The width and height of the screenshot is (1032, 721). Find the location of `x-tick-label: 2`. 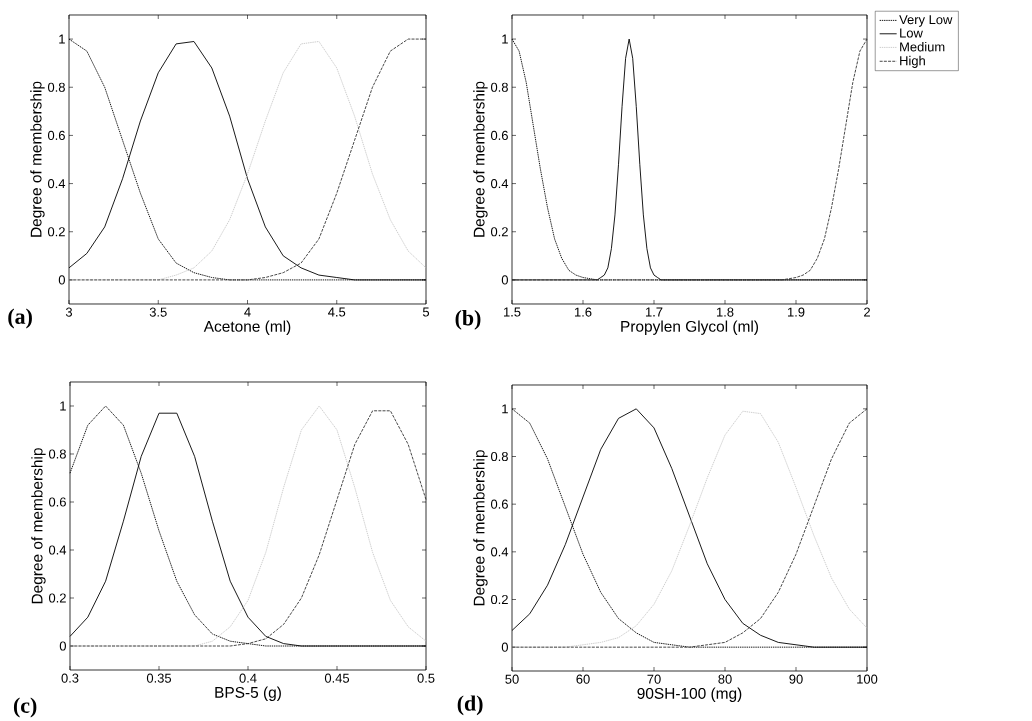

x-tick-label: 2 is located at coordinates (867, 312).